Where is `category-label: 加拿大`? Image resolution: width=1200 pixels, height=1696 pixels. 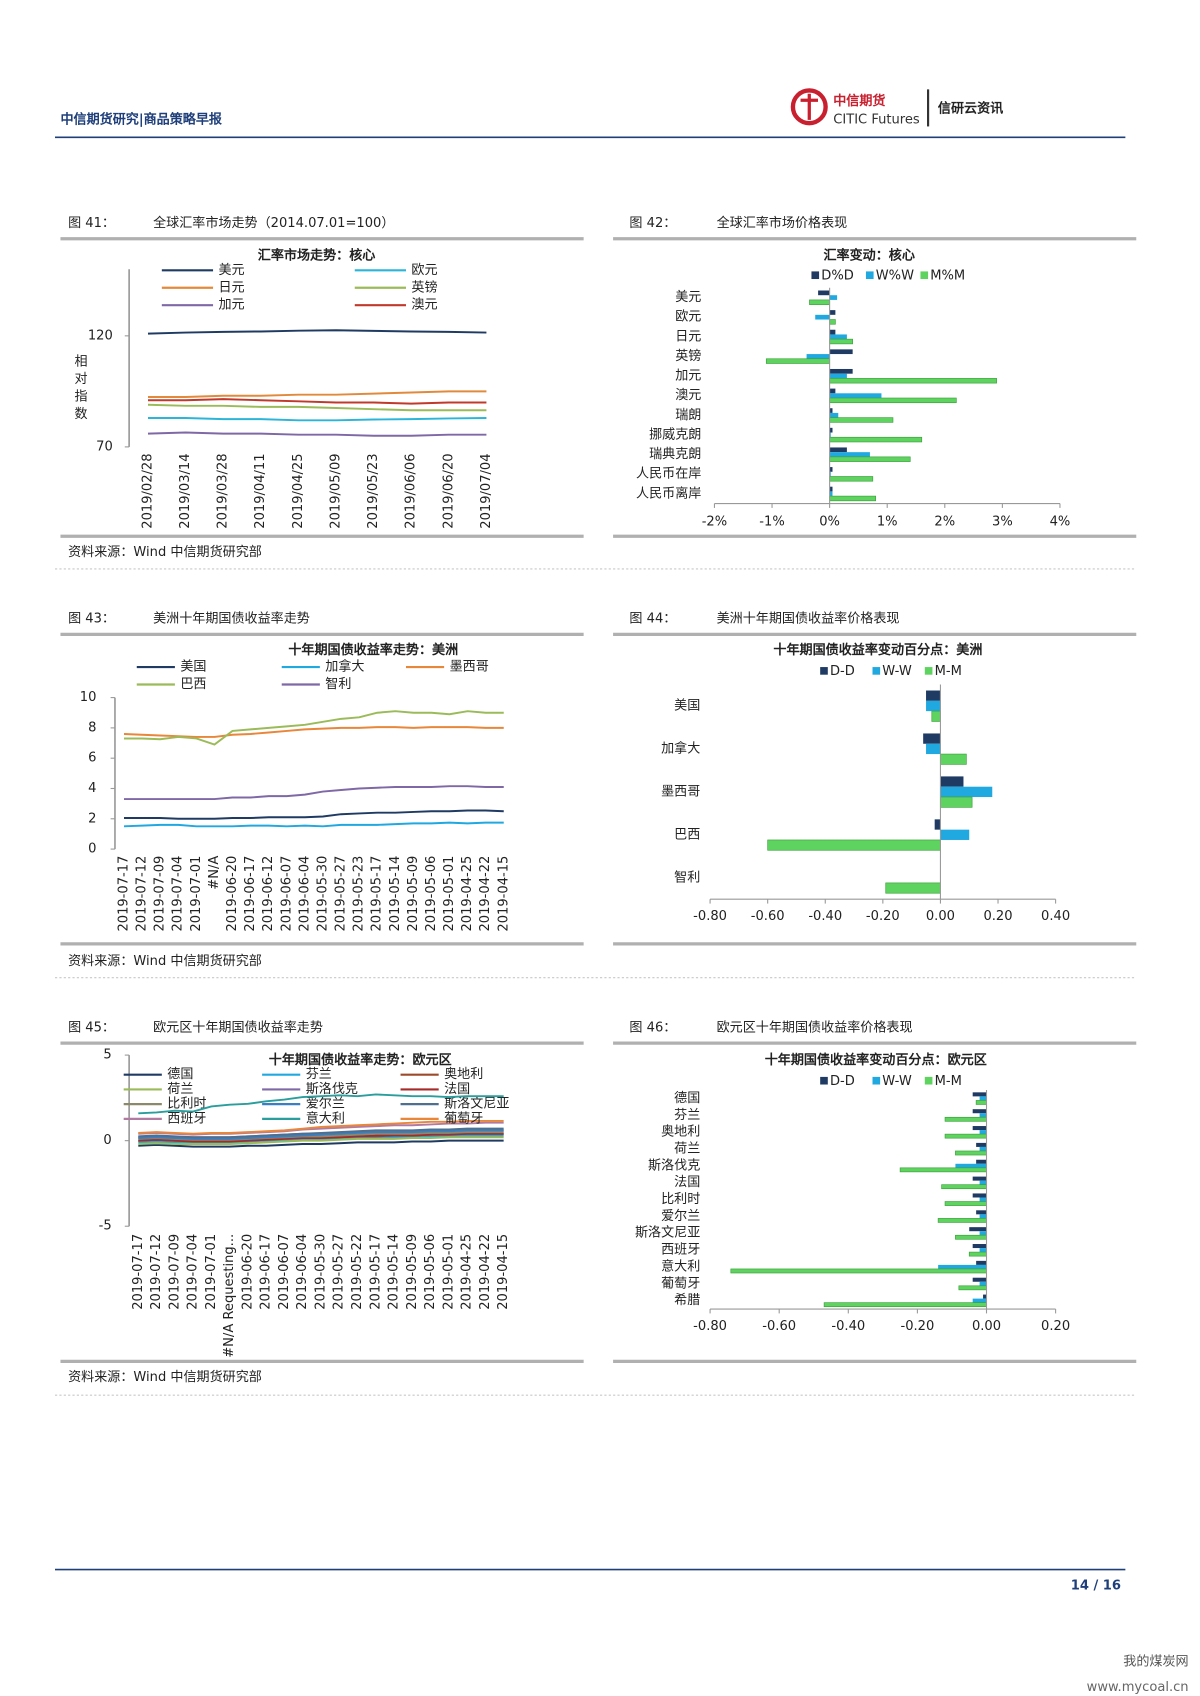 category-label: 加拿大 is located at coordinates (680, 748).